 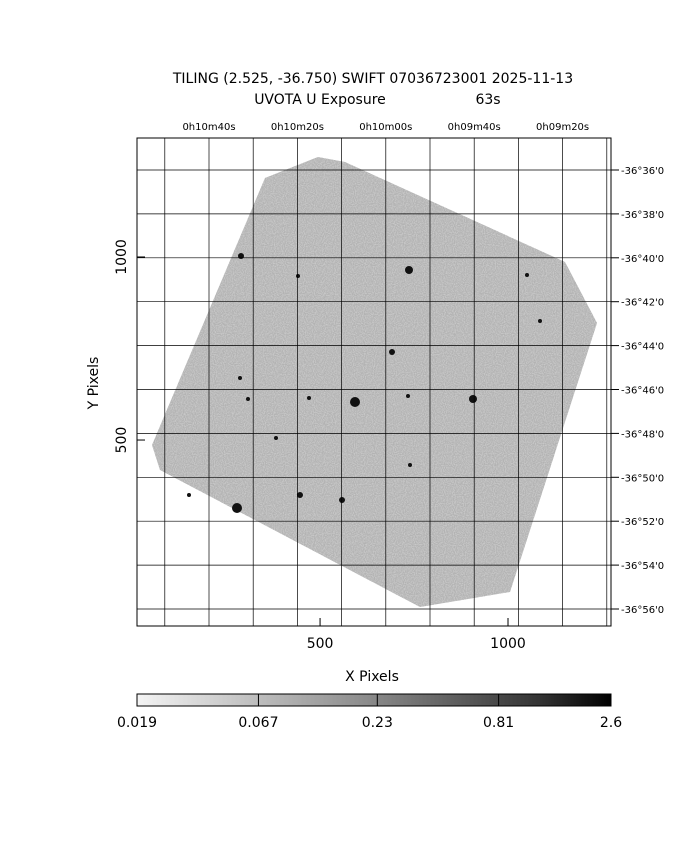 What do you see at coordinates (498, 723) in the screenshot?
I see `colorbar-tick-label: 0.81` at bounding box center [498, 723].